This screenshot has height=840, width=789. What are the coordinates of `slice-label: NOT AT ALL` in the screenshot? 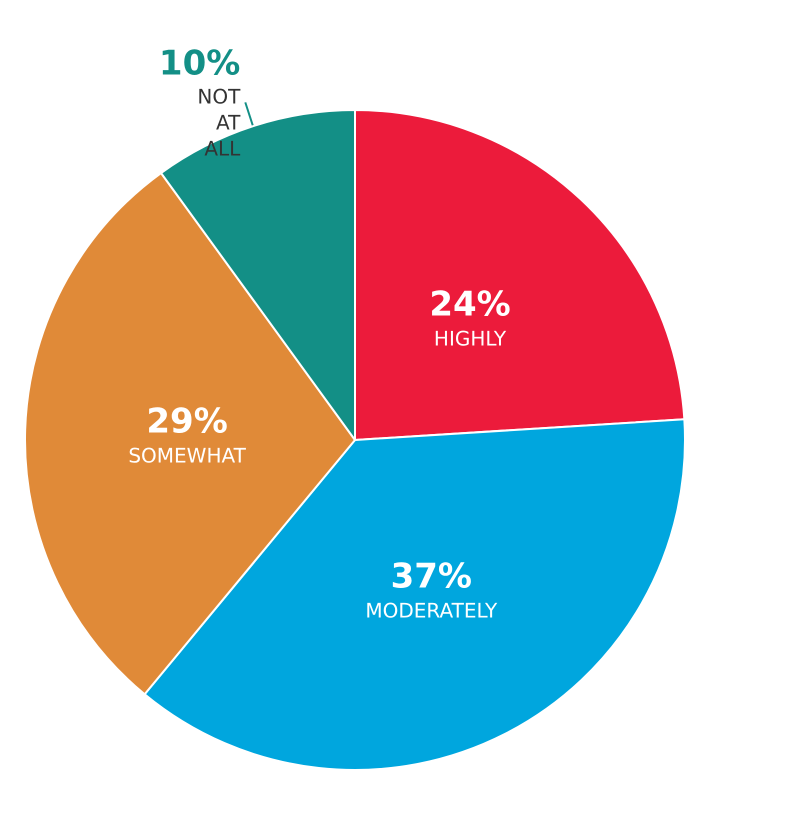 It's located at (219, 122).